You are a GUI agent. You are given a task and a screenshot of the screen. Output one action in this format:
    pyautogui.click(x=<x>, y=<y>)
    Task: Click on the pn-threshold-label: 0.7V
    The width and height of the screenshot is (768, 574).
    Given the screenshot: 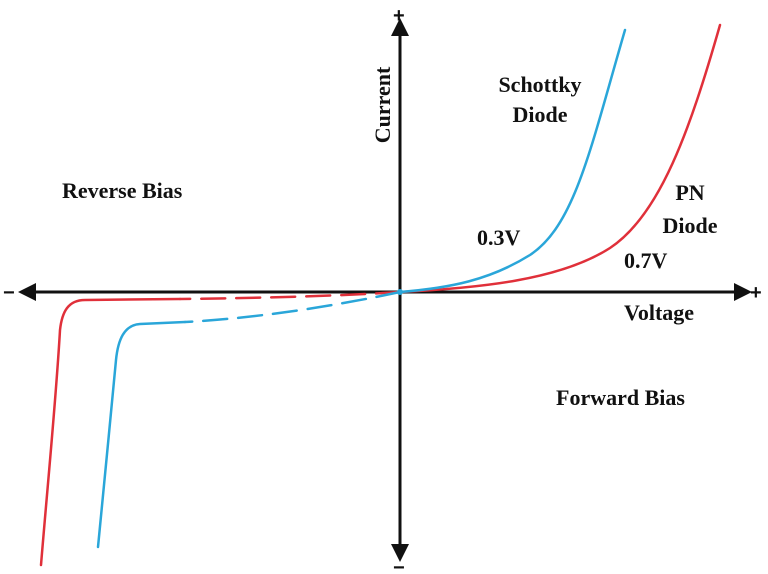 What is the action you would take?
    pyautogui.click(x=646, y=260)
    